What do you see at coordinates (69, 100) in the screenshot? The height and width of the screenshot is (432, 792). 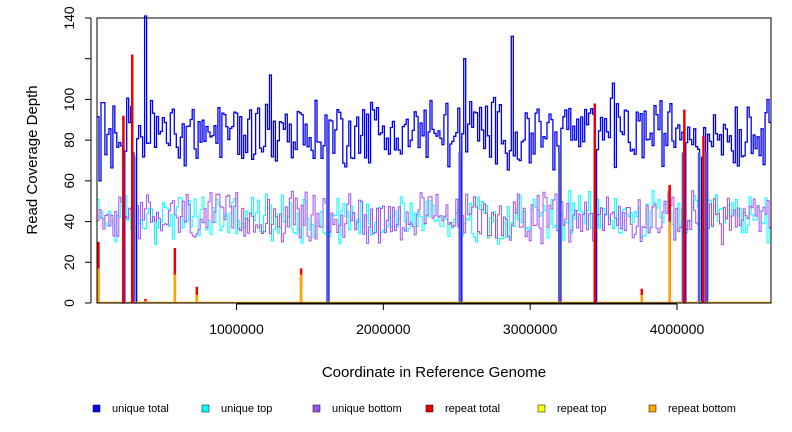 I see `y-tick-label: 100` at bounding box center [69, 100].